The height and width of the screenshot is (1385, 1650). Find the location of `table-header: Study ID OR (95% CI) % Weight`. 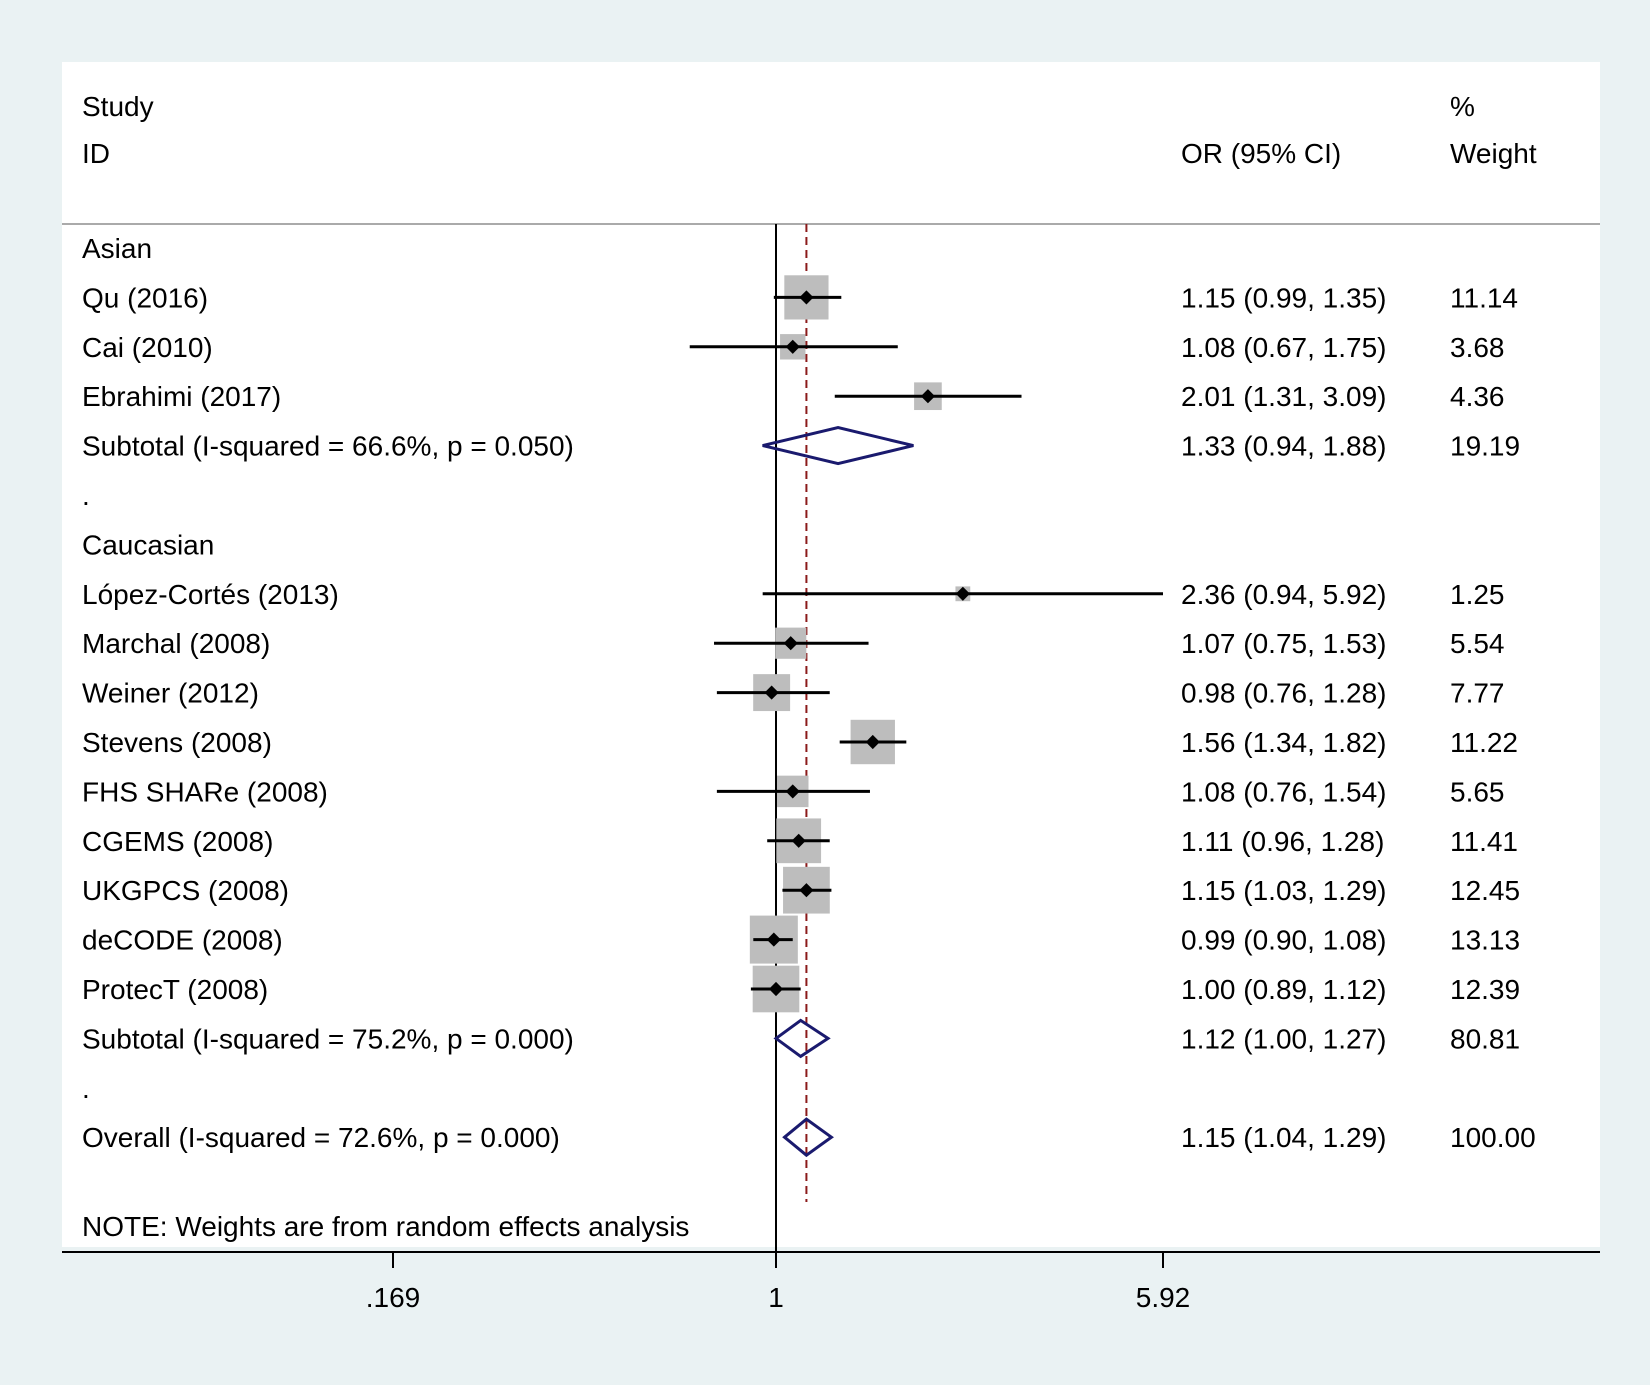

table-header: Study ID OR (95% CI) % Weight is located at coordinates (809, 130).